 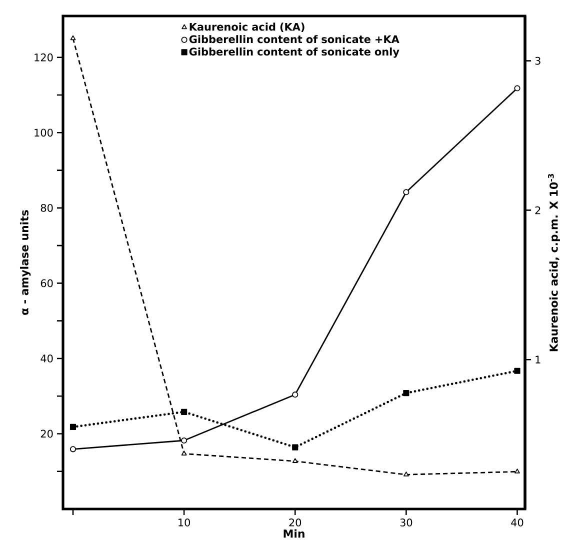 I want to click on y2-tick-label: 2, so click(x=537, y=210).